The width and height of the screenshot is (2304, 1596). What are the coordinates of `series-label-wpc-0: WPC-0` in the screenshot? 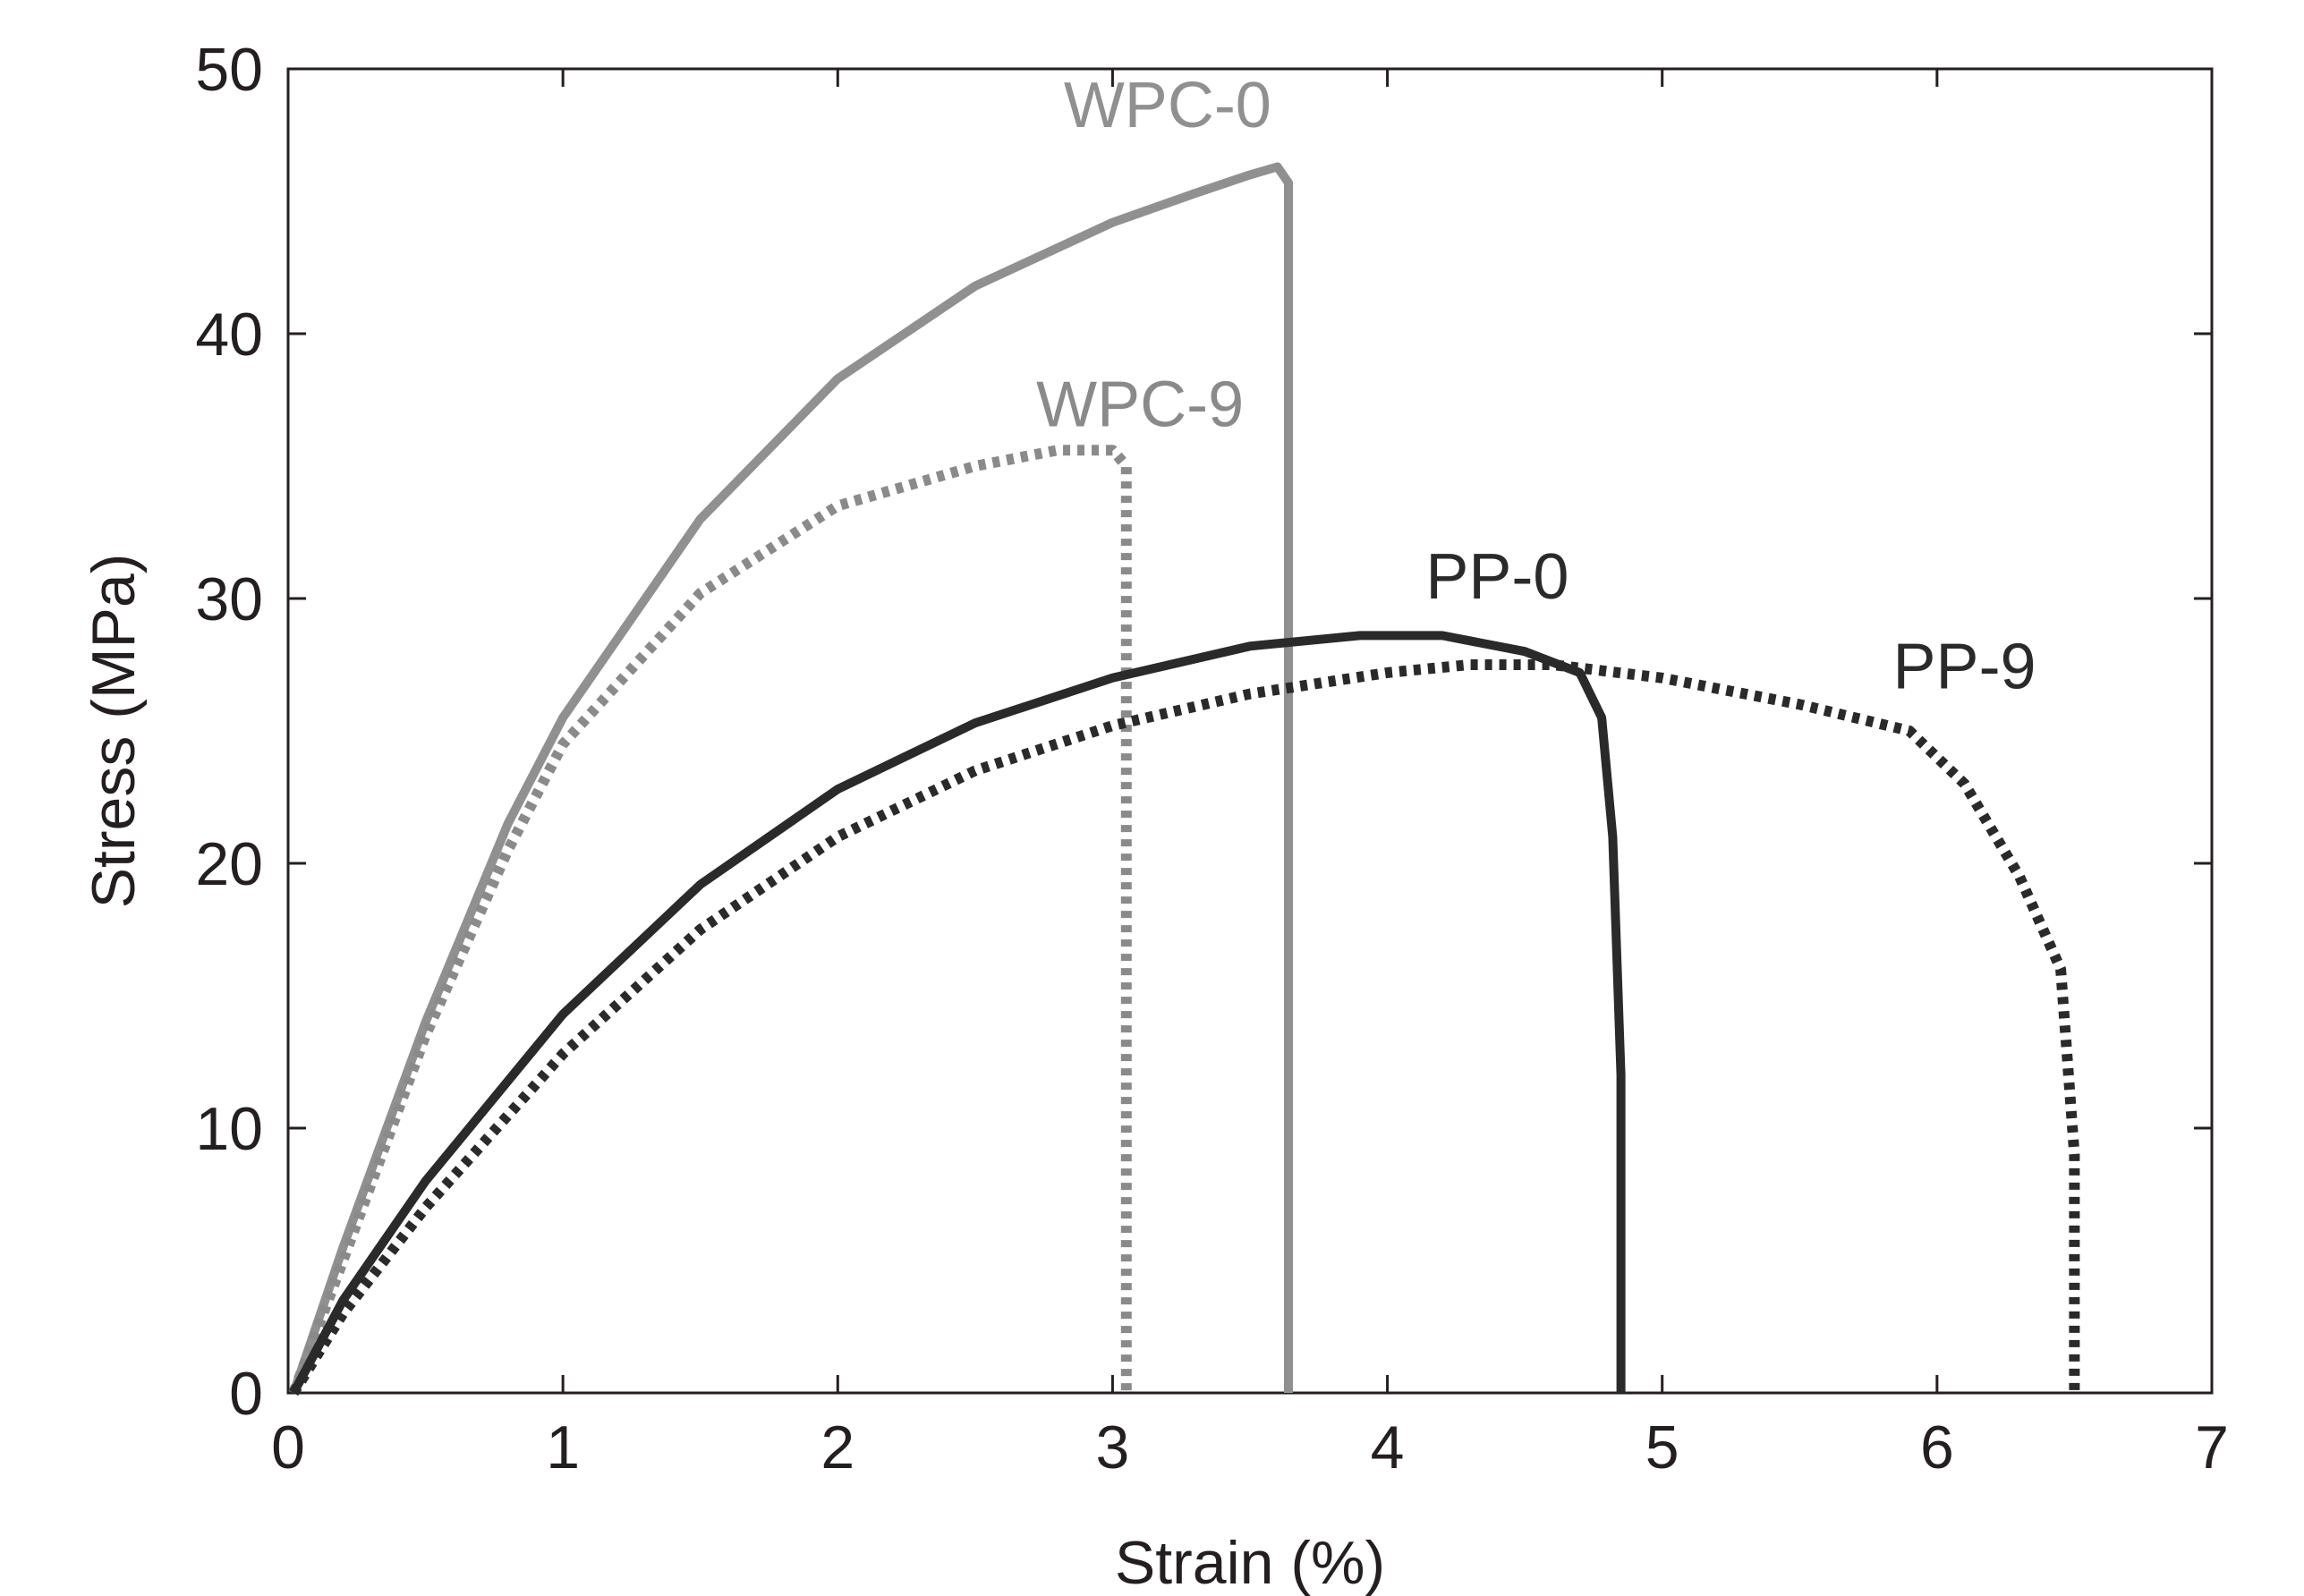 It's located at (1167, 106).